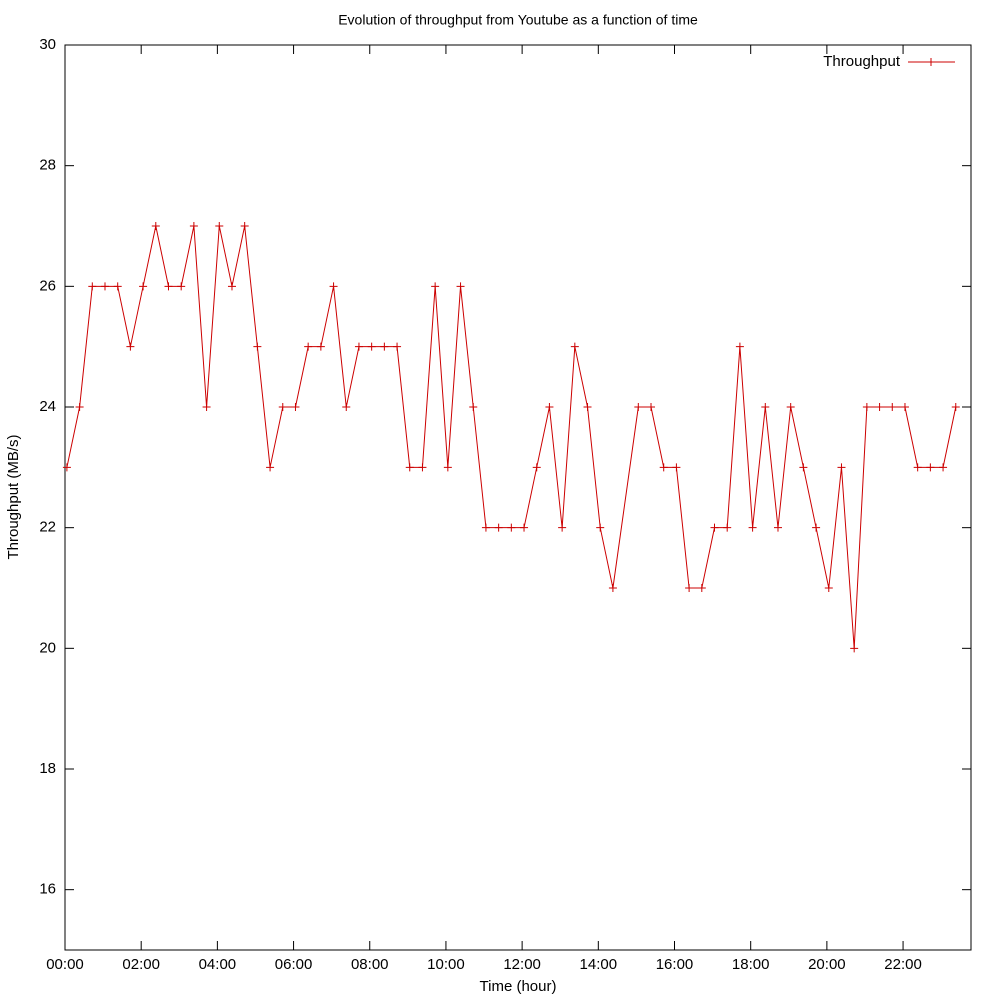  I want to click on y-tick-label: 28, so click(47, 165).